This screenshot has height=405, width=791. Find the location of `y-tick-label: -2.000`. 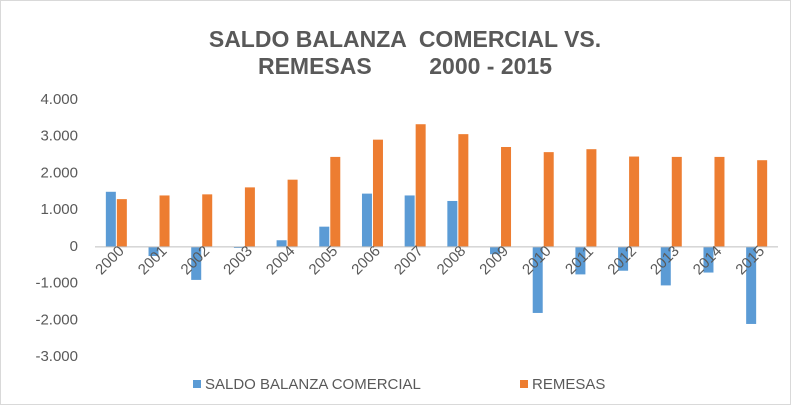

y-tick-label: -2.000 is located at coordinates (56, 319).